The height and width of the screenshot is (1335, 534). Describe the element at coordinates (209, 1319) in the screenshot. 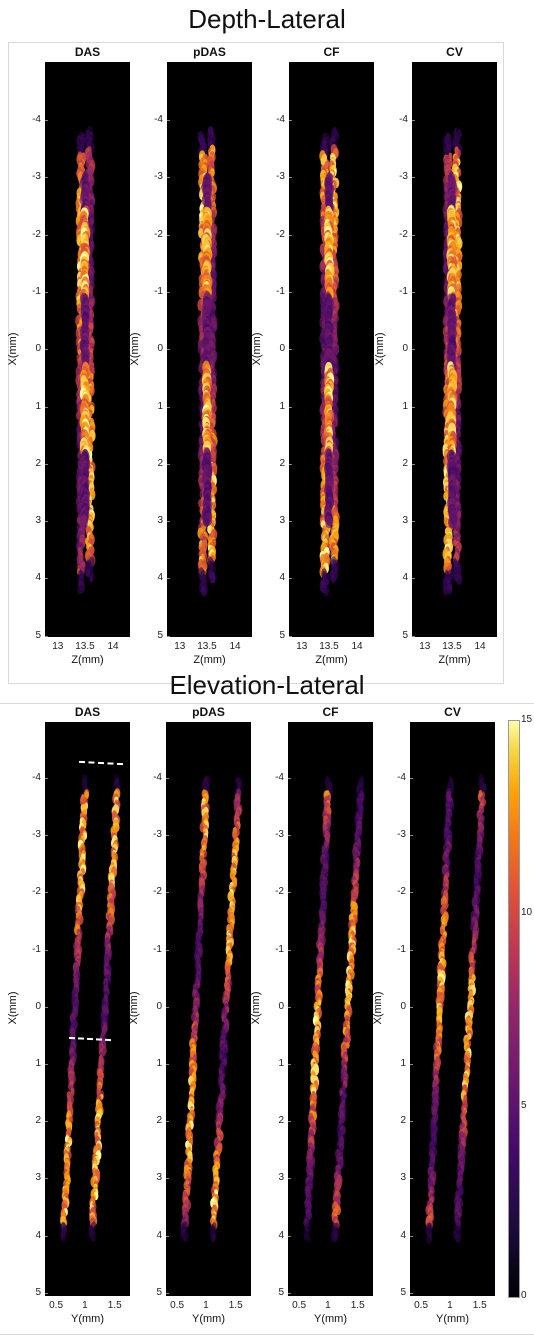

I see `x-axis-label: Y(mm)` at that location.